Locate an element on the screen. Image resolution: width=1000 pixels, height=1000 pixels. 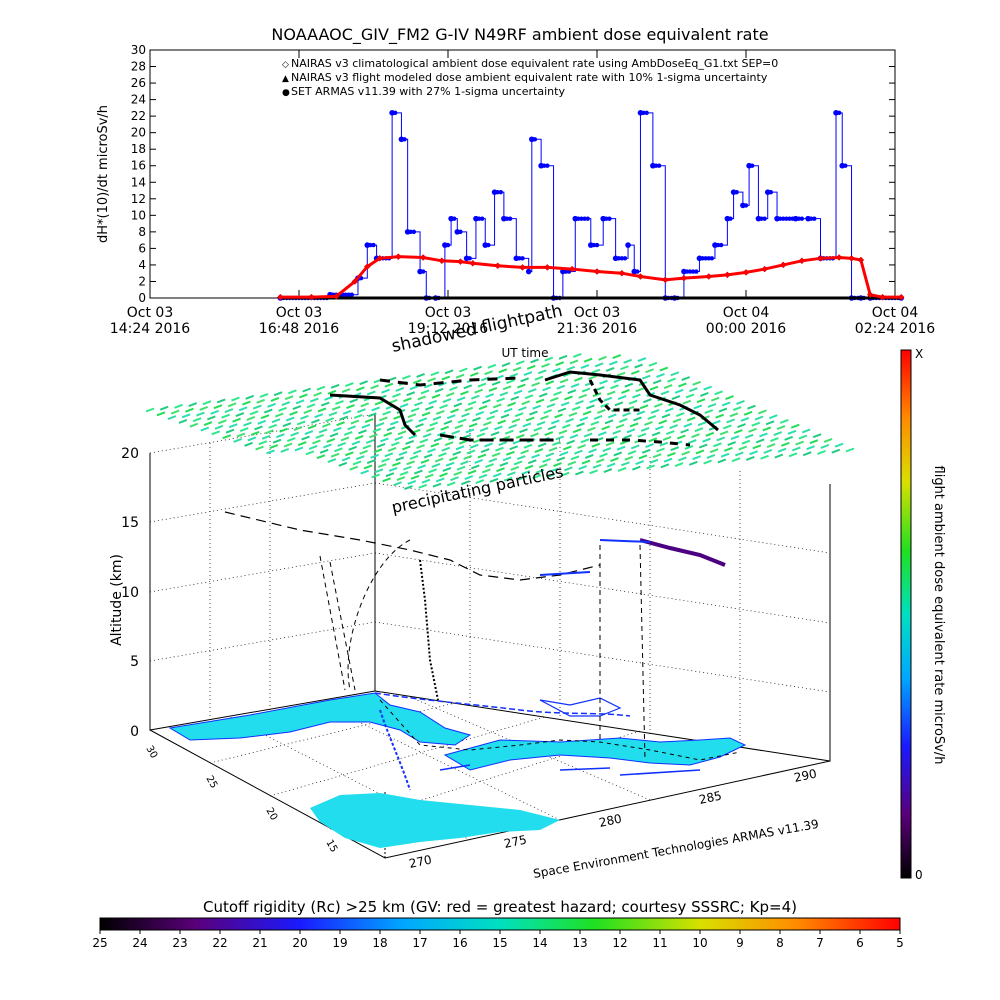
rigidity-tick-label: 15 is located at coordinates (499, 943).